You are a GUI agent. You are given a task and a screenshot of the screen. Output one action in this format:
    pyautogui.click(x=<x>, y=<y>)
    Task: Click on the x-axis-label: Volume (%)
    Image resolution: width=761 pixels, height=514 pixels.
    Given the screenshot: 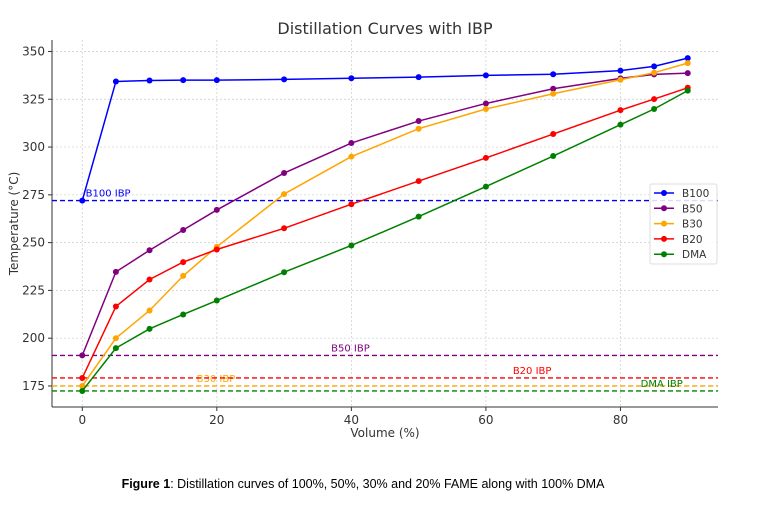 What is the action you would take?
    pyautogui.click(x=384, y=433)
    